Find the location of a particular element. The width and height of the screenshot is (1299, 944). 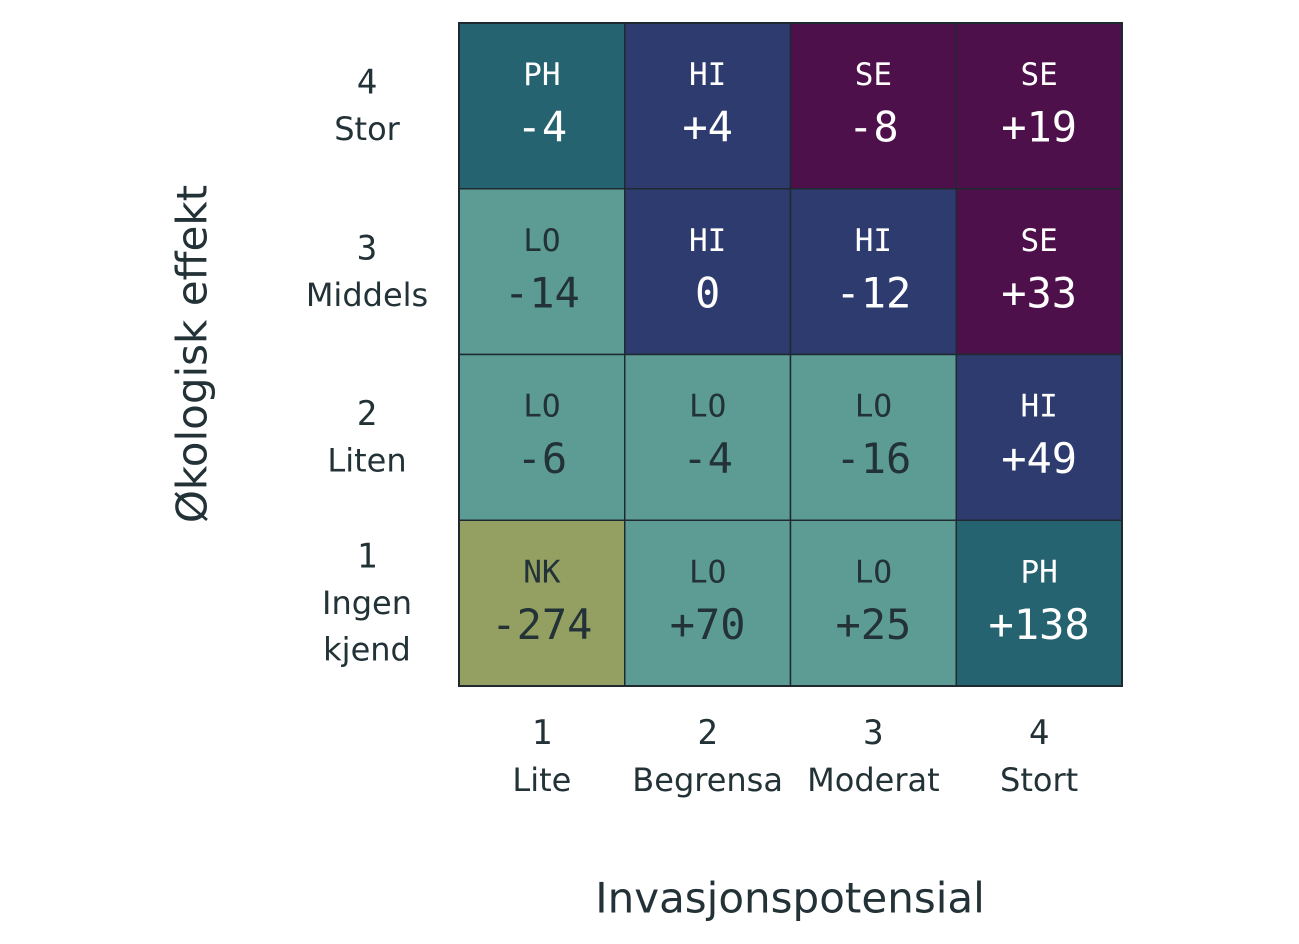

y-tick-label: Ingen is located at coordinates (367, 603).